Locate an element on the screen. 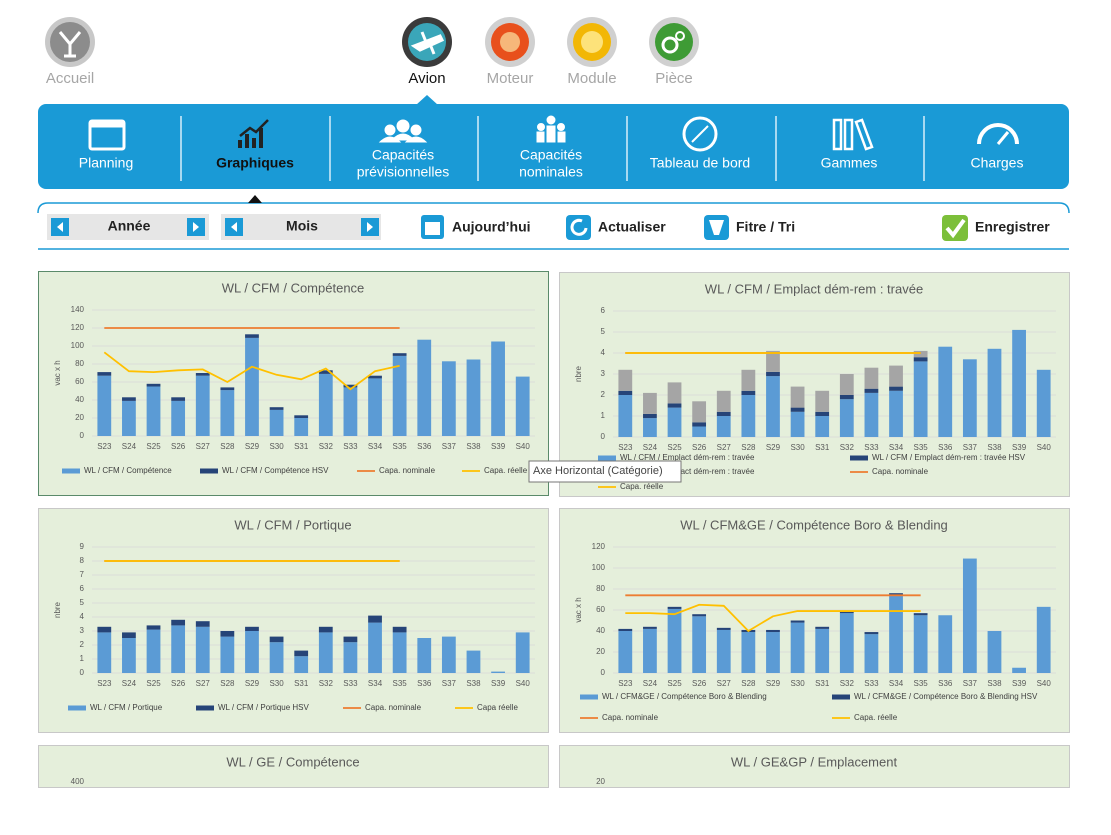 This screenshot has height=835, width=1111. refresh-icon is located at coordinates (578, 227).